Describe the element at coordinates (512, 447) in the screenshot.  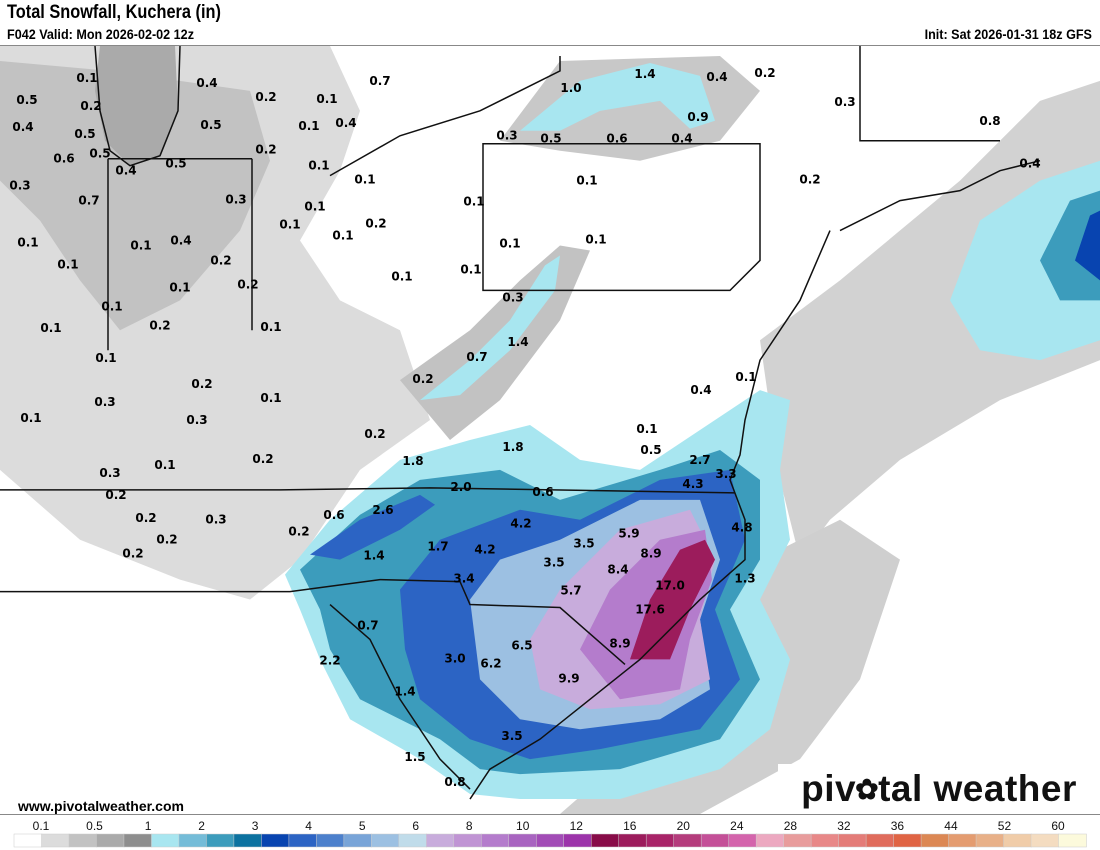
I see `snowfall-value-label: 1.8` at that location.